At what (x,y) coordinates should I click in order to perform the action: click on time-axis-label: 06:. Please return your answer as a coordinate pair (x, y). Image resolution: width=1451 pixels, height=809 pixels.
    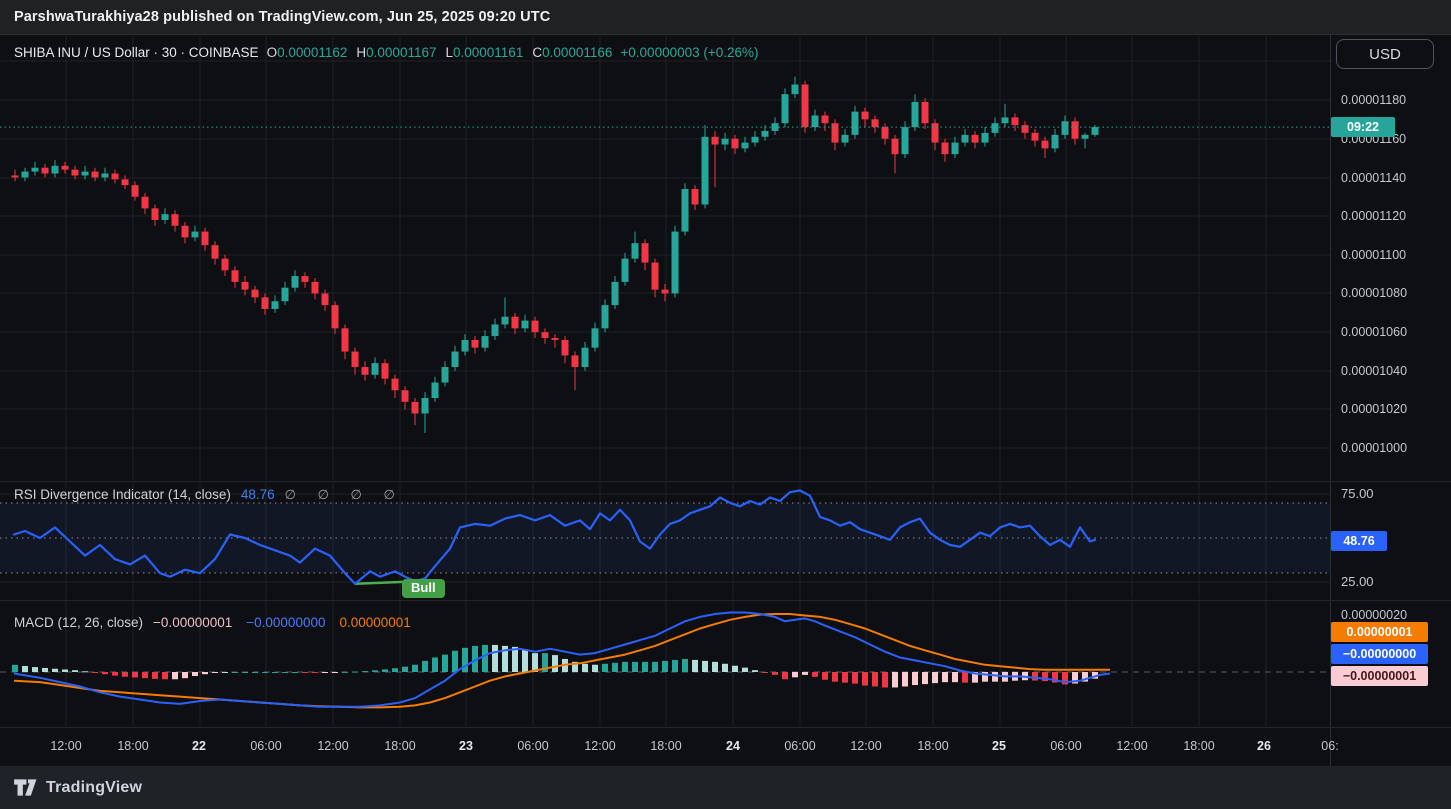
    Looking at the image, I should click on (1330, 746).